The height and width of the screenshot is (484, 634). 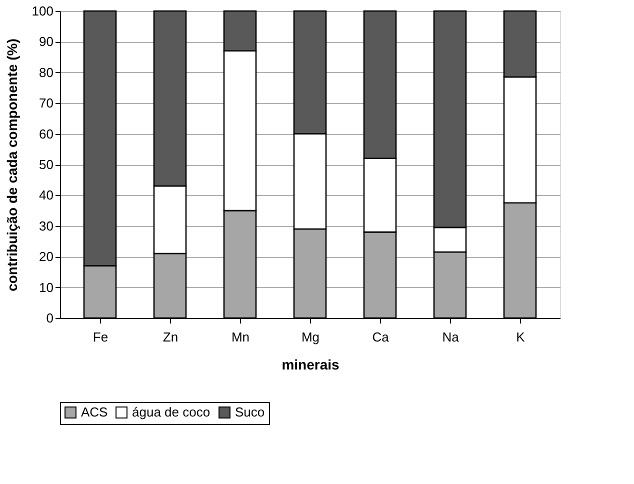 What do you see at coordinates (46, 226) in the screenshot?
I see `y-tick-label: 30` at bounding box center [46, 226].